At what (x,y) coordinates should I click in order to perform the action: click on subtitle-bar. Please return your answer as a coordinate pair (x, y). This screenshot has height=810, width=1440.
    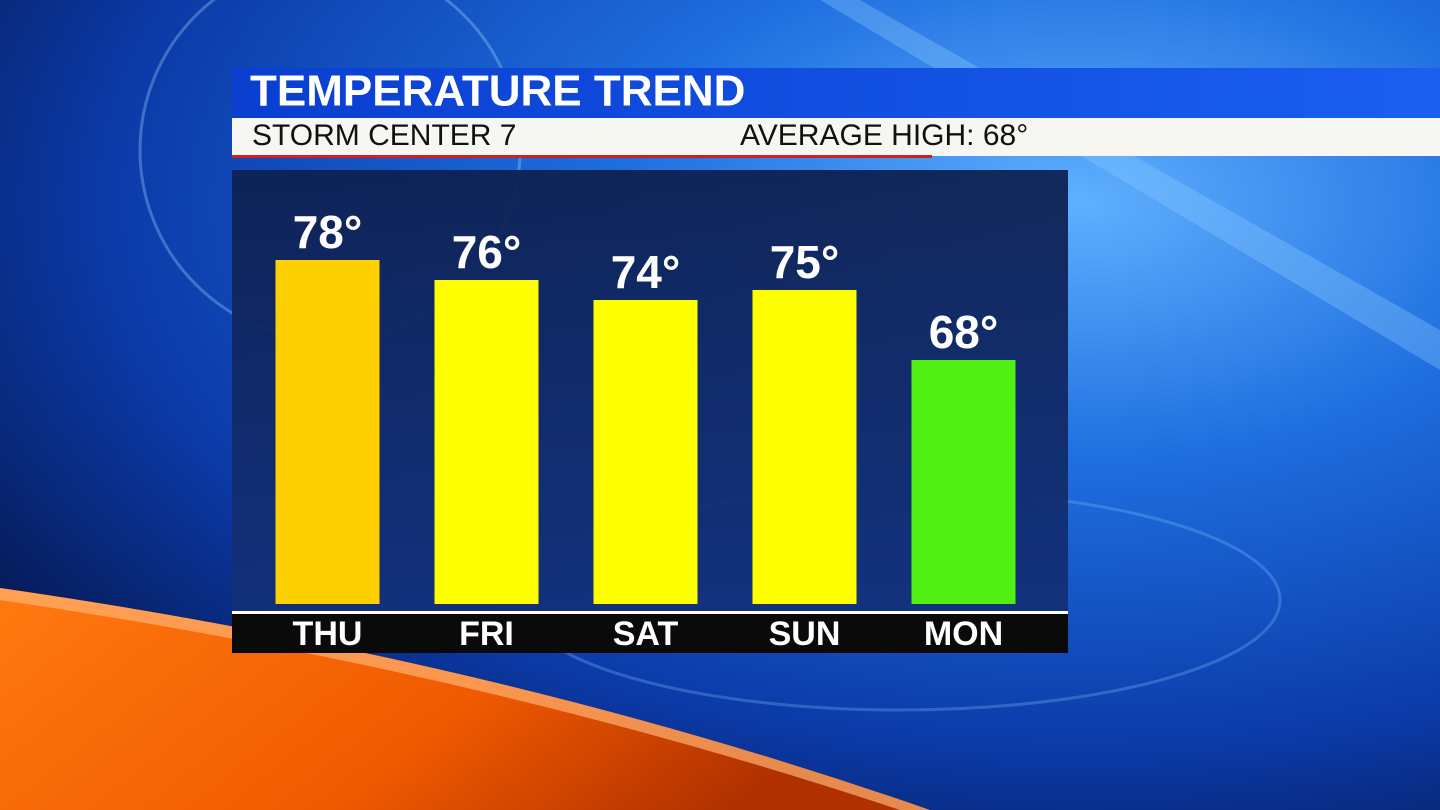
    Looking at the image, I should click on (836, 137).